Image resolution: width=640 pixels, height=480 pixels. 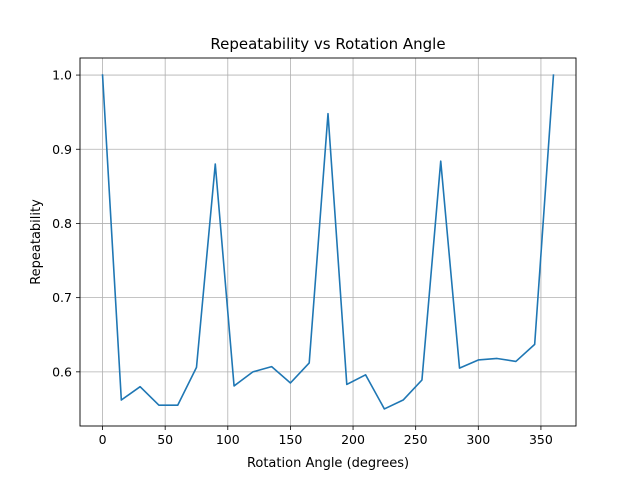 What do you see at coordinates (62, 149) in the screenshot?
I see `y-tick-label: 0.9` at bounding box center [62, 149].